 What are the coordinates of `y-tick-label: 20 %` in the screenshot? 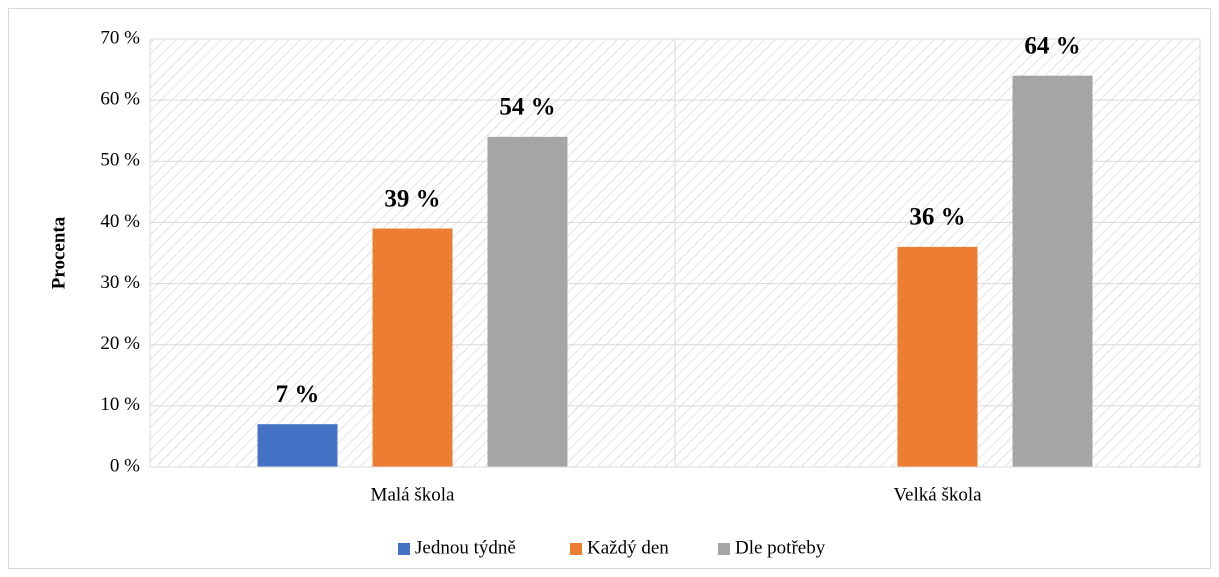 It's located at (120, 343).